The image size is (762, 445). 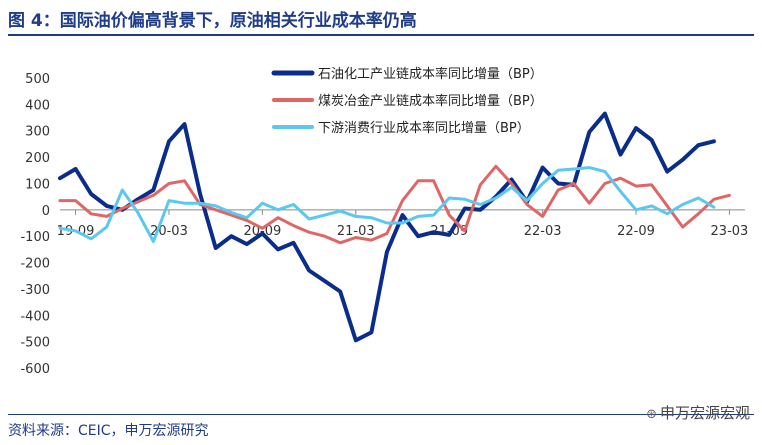 What do you see at coordinates (35, 237) in the screenshot?
I see `y-tick-label: -100` at bounding box center [35, 237].